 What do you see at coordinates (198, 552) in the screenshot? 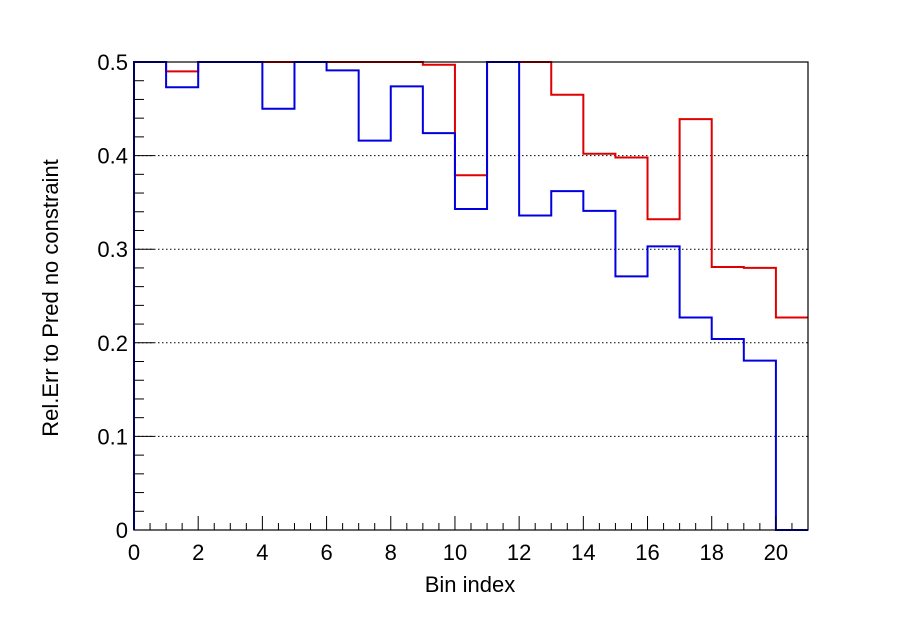
I see `x-tick-label: 2` at bounding box center [198, 552].